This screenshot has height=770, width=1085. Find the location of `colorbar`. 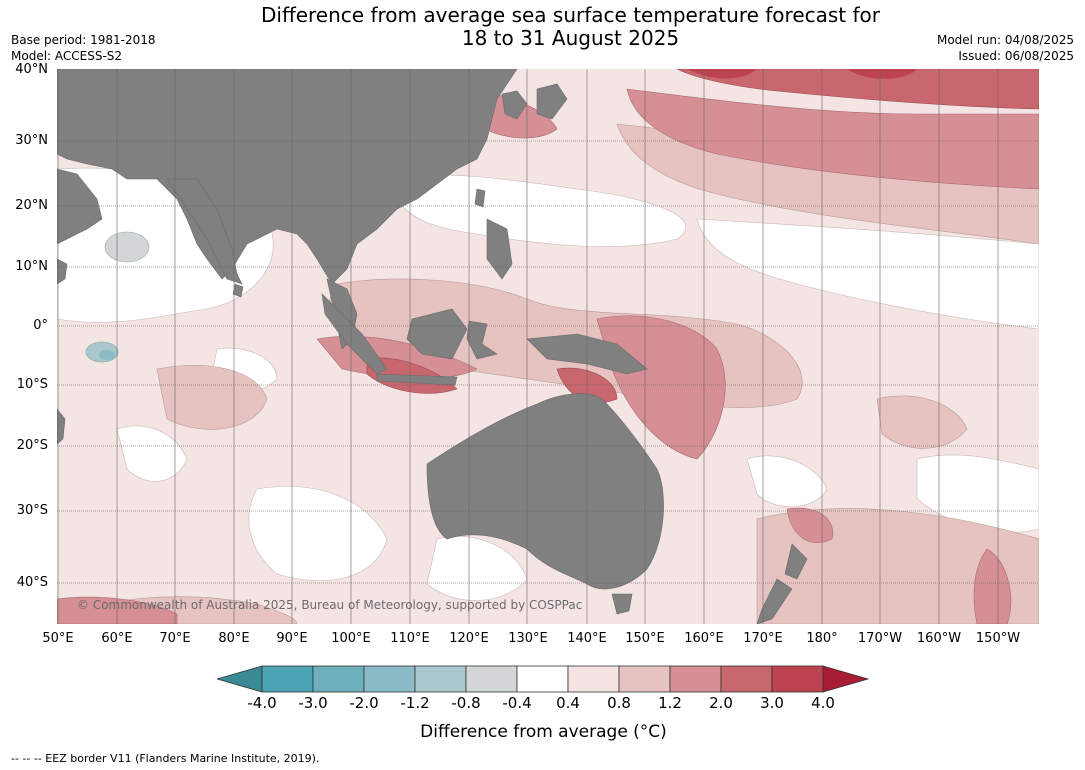

colorbar is located at coordinates (542, 681).